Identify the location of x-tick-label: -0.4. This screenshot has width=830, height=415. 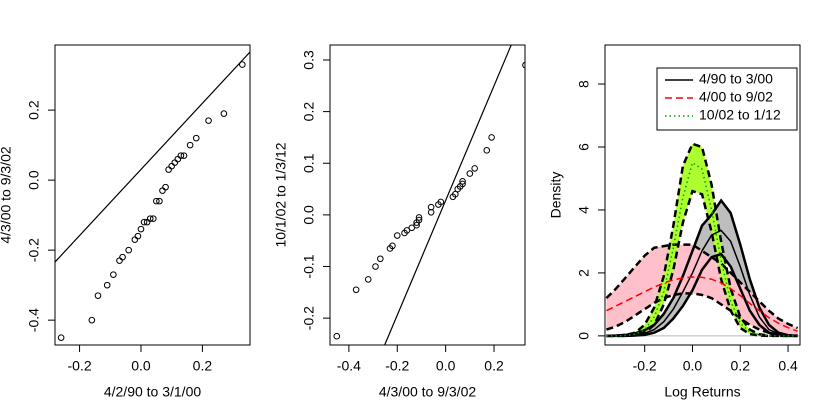
(349, 366).